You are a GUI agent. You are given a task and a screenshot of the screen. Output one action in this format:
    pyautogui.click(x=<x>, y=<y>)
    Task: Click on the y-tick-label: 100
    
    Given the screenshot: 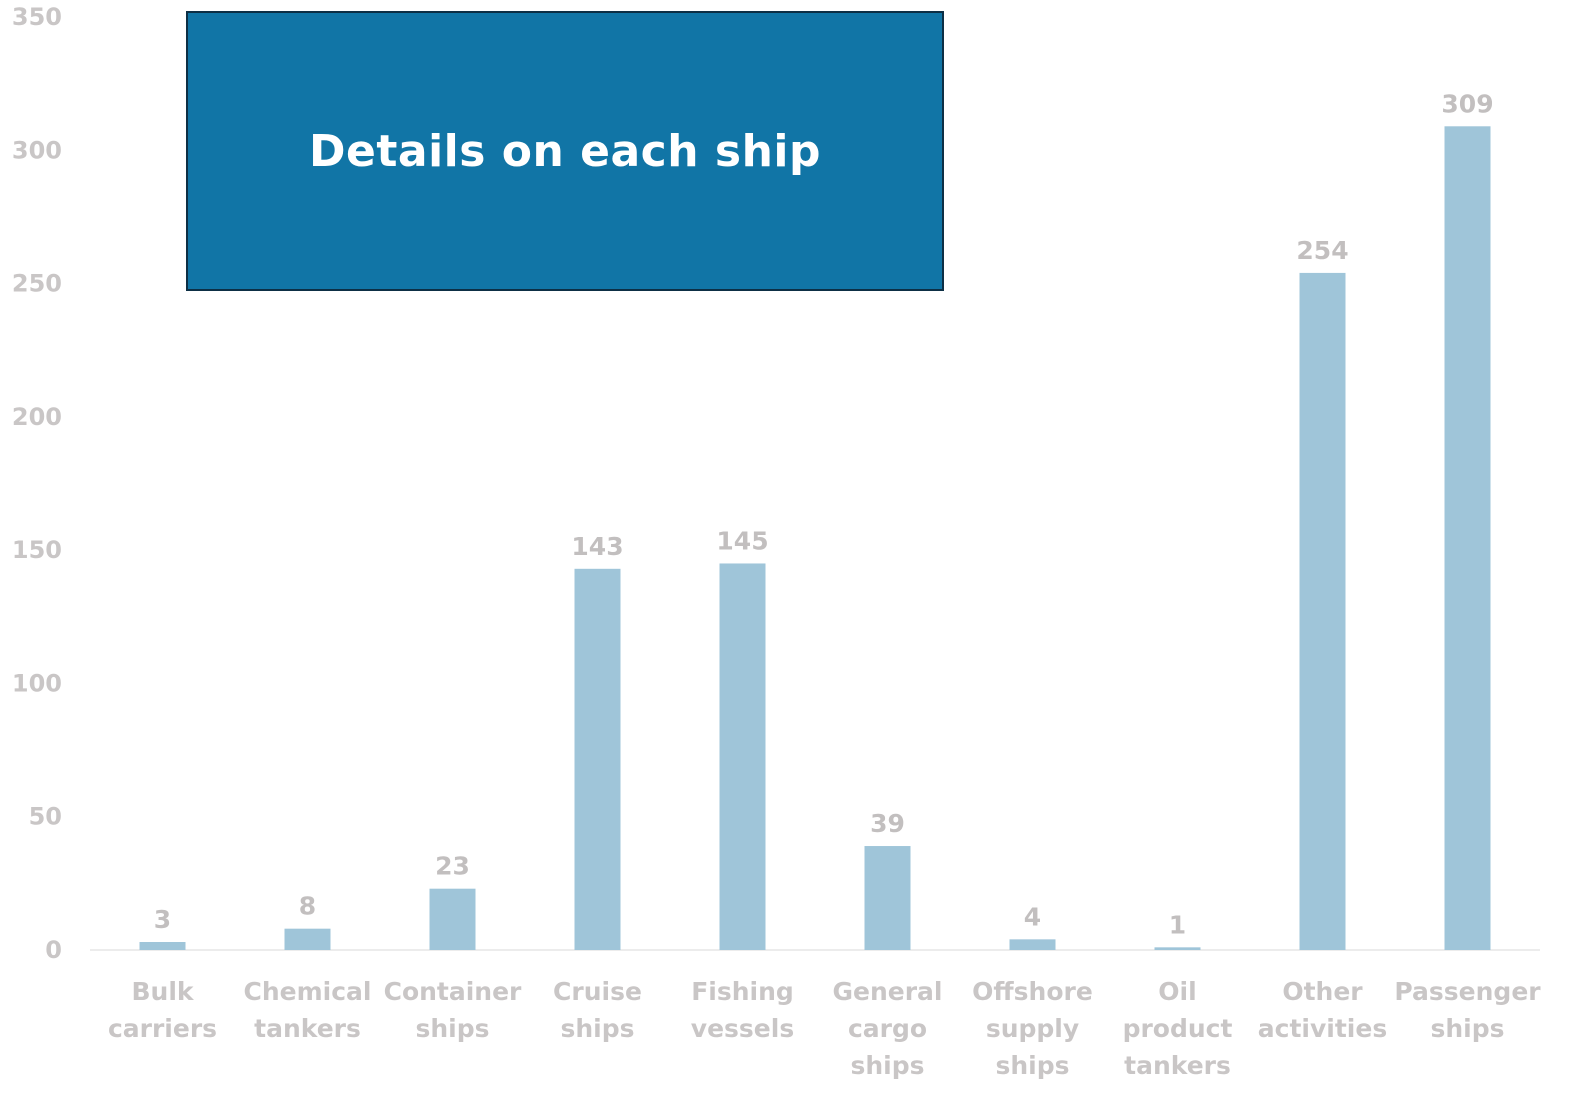 What is the action you would take?
    pyautogui.click(x=37, y=683)
    